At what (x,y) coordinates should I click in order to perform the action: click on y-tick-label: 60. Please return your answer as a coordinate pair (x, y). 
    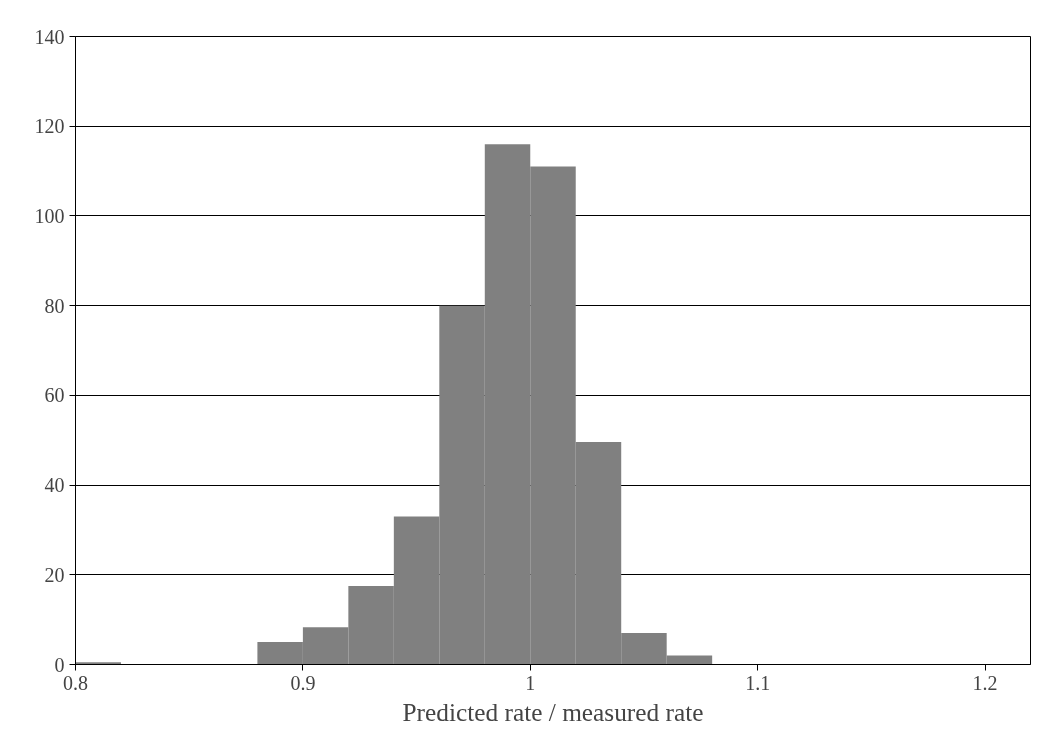
    Looking at the image, I should click on (54, 395).